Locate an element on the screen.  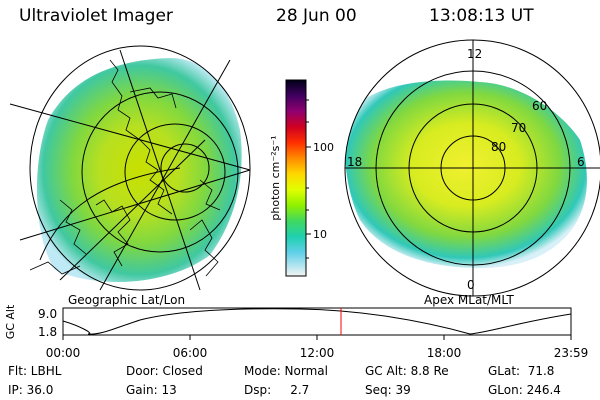
mlt-label-6: 6 is located at coordinates (581, 162).